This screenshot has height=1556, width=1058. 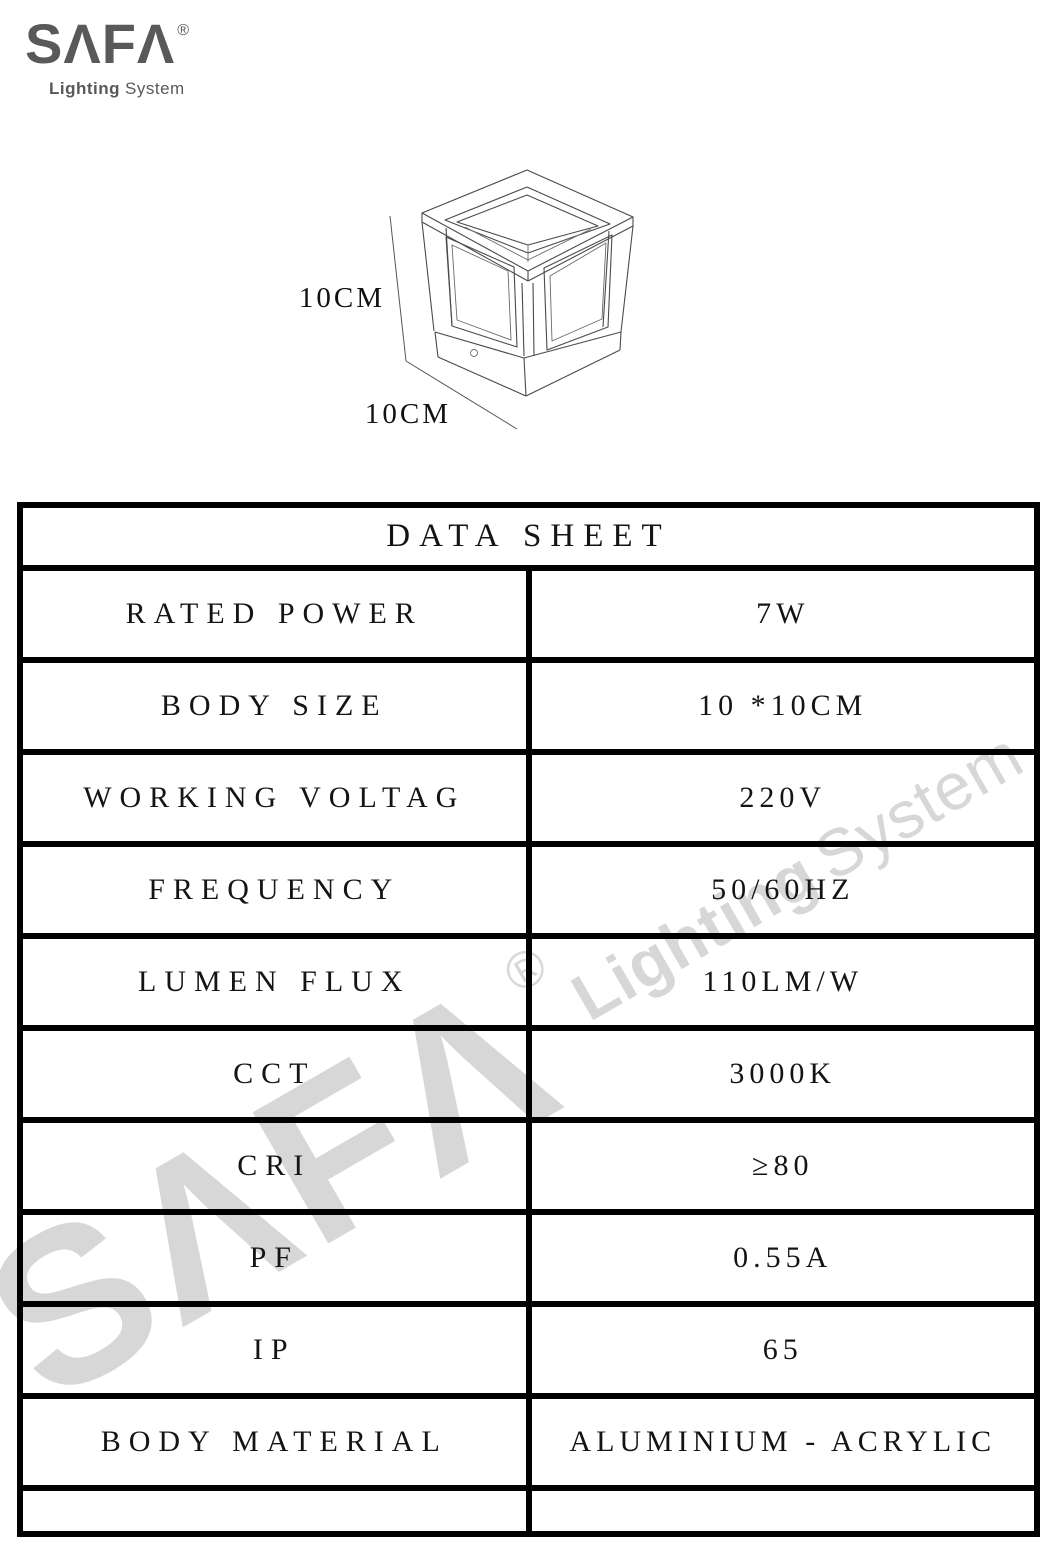 I want to click on spec-label: BODY MATERIAL, so click(x=274, y=1442).